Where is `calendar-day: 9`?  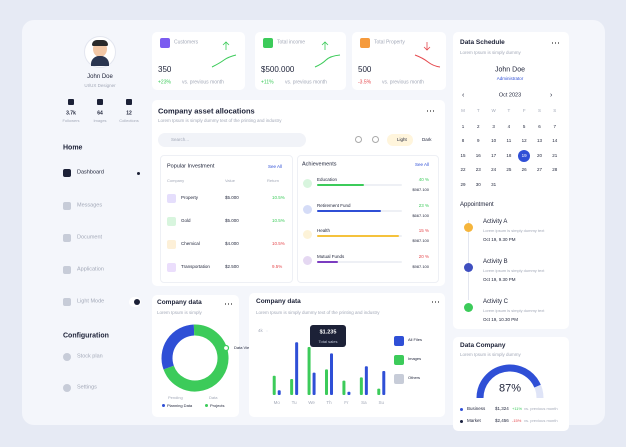
calendar-day: 9 is located at coordinates (478, 141).